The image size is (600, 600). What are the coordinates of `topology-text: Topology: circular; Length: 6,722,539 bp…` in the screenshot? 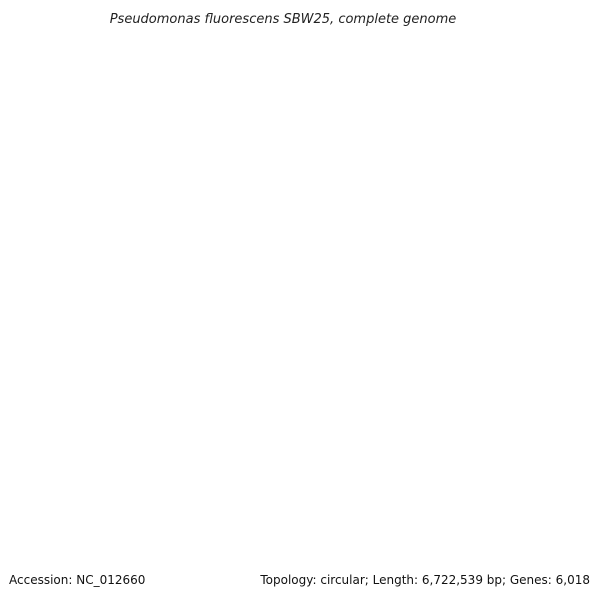 It's located at (425, 580).